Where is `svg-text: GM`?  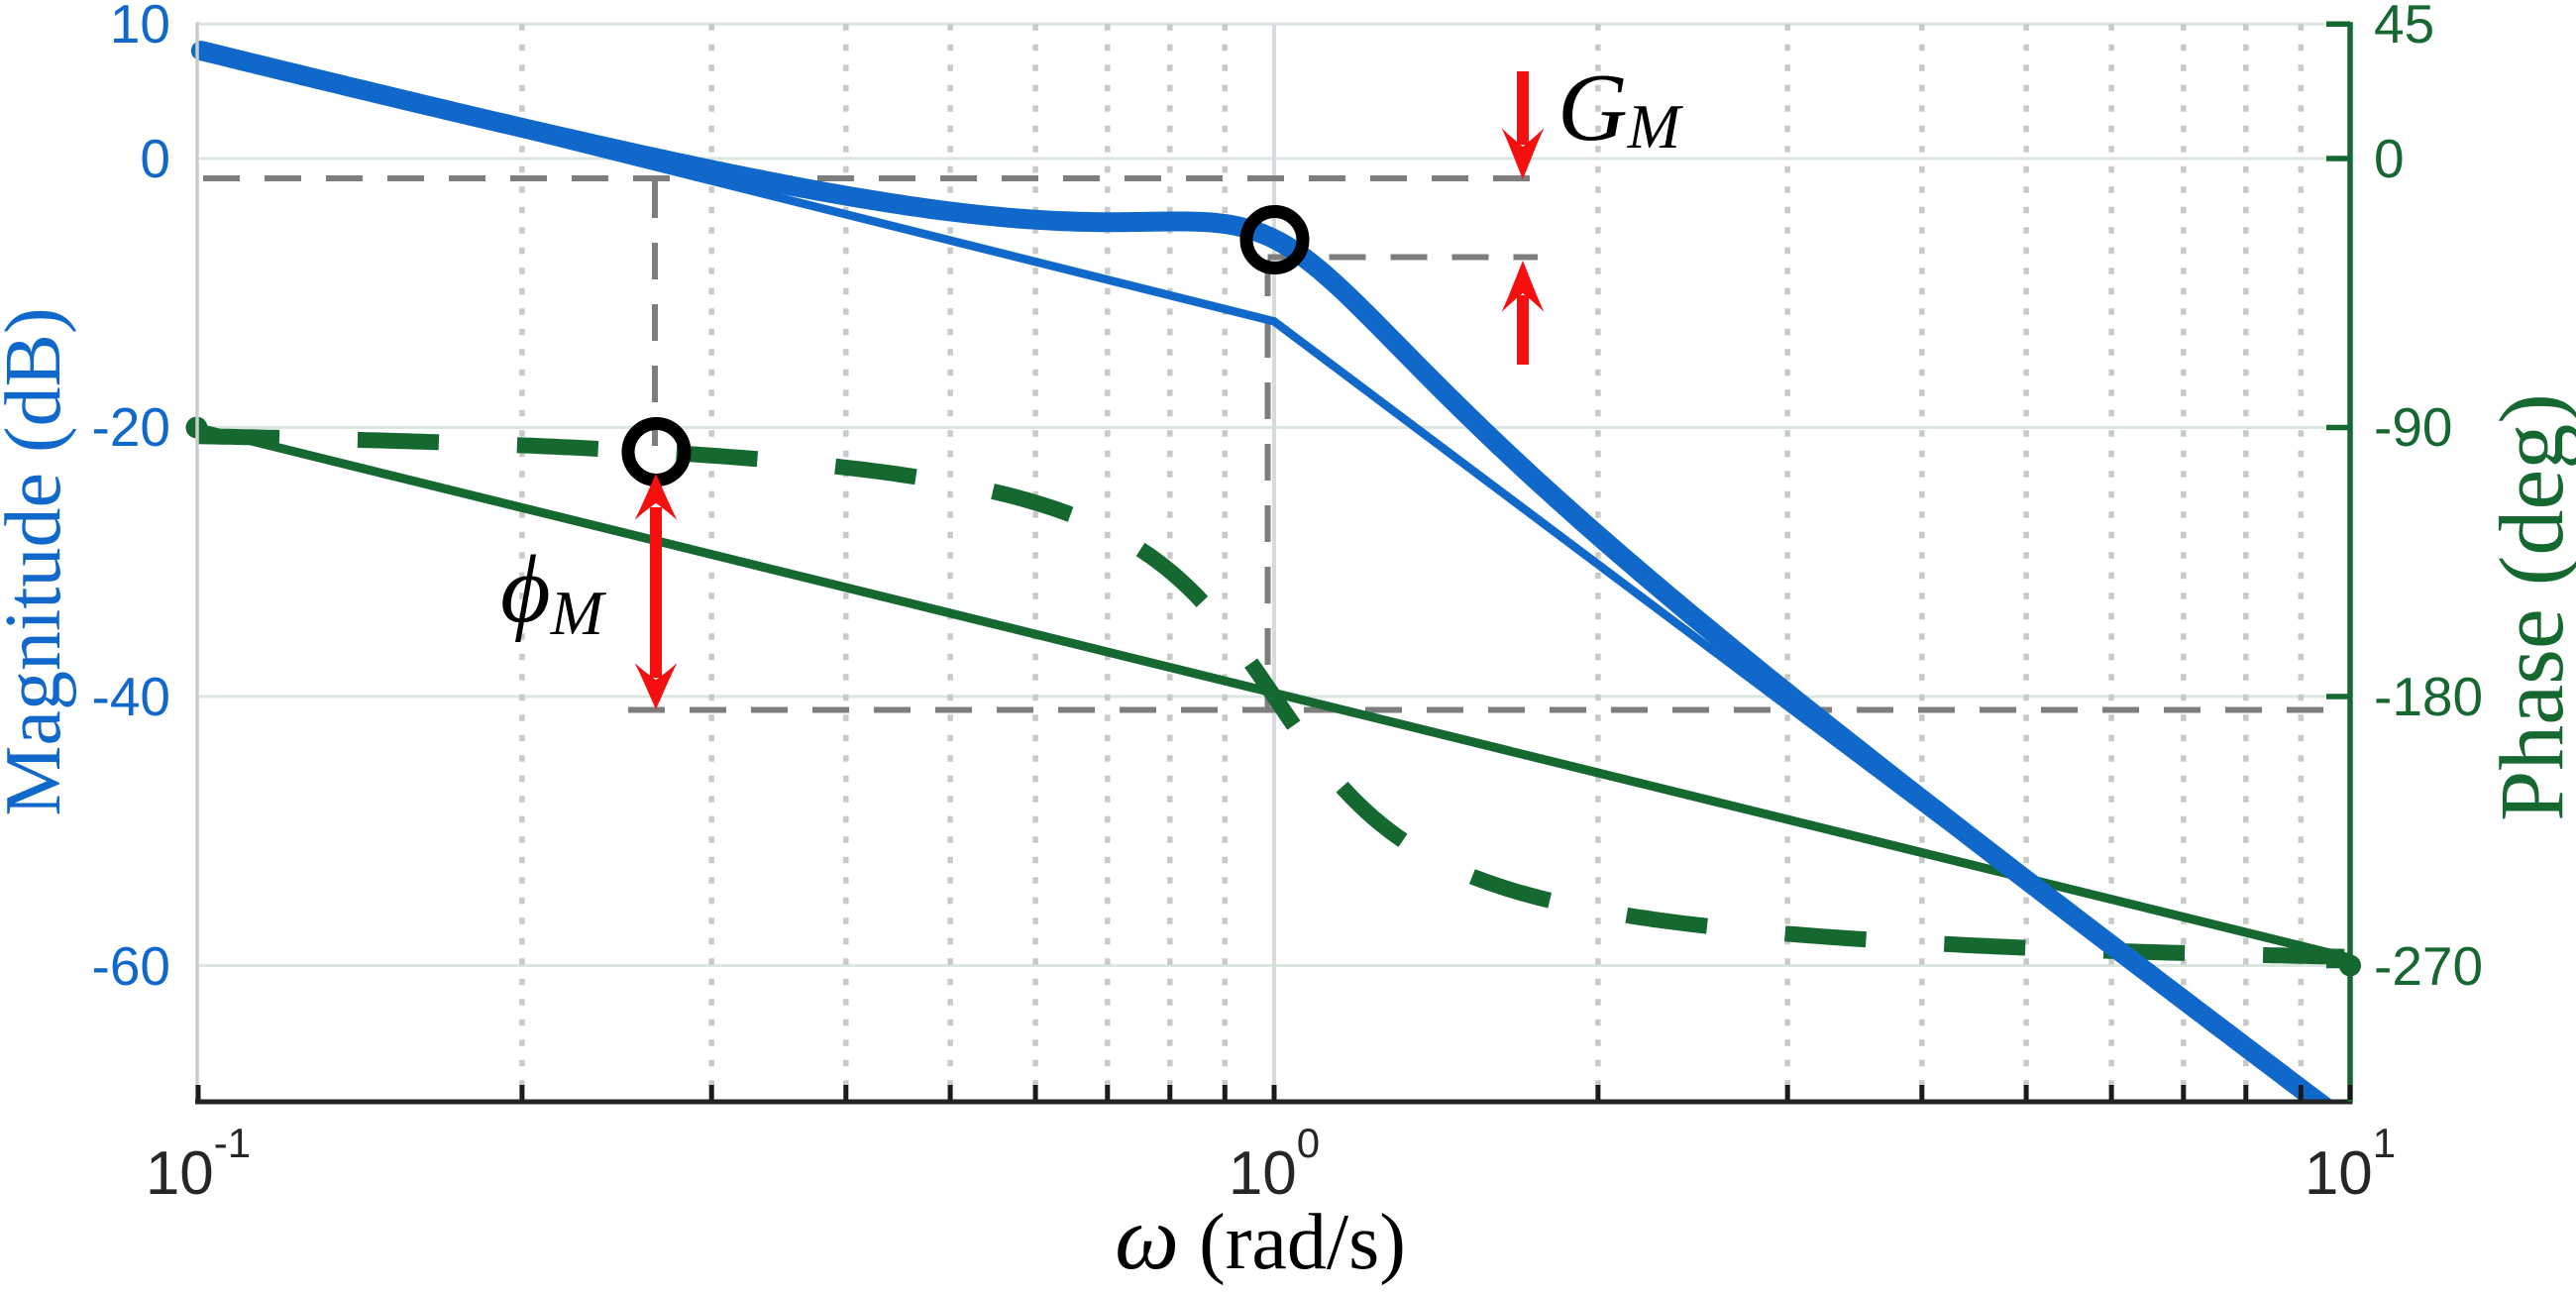
svg-text: GM is located at coordinates (1621, 108).